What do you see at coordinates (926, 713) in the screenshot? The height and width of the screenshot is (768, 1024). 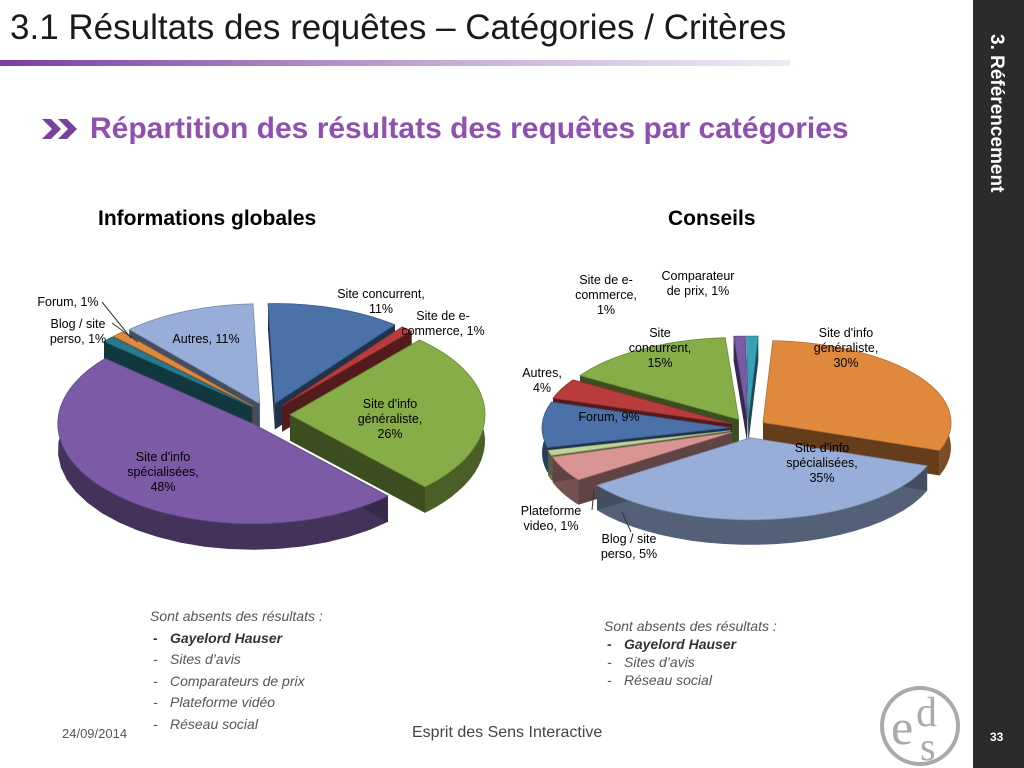 I see `svg-text: d` at bounding box center [926, 713].